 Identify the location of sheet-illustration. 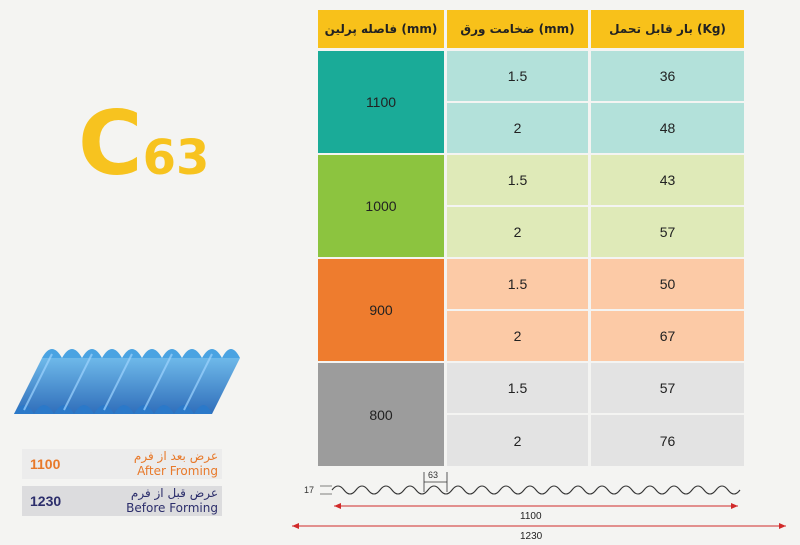
(127, 381).